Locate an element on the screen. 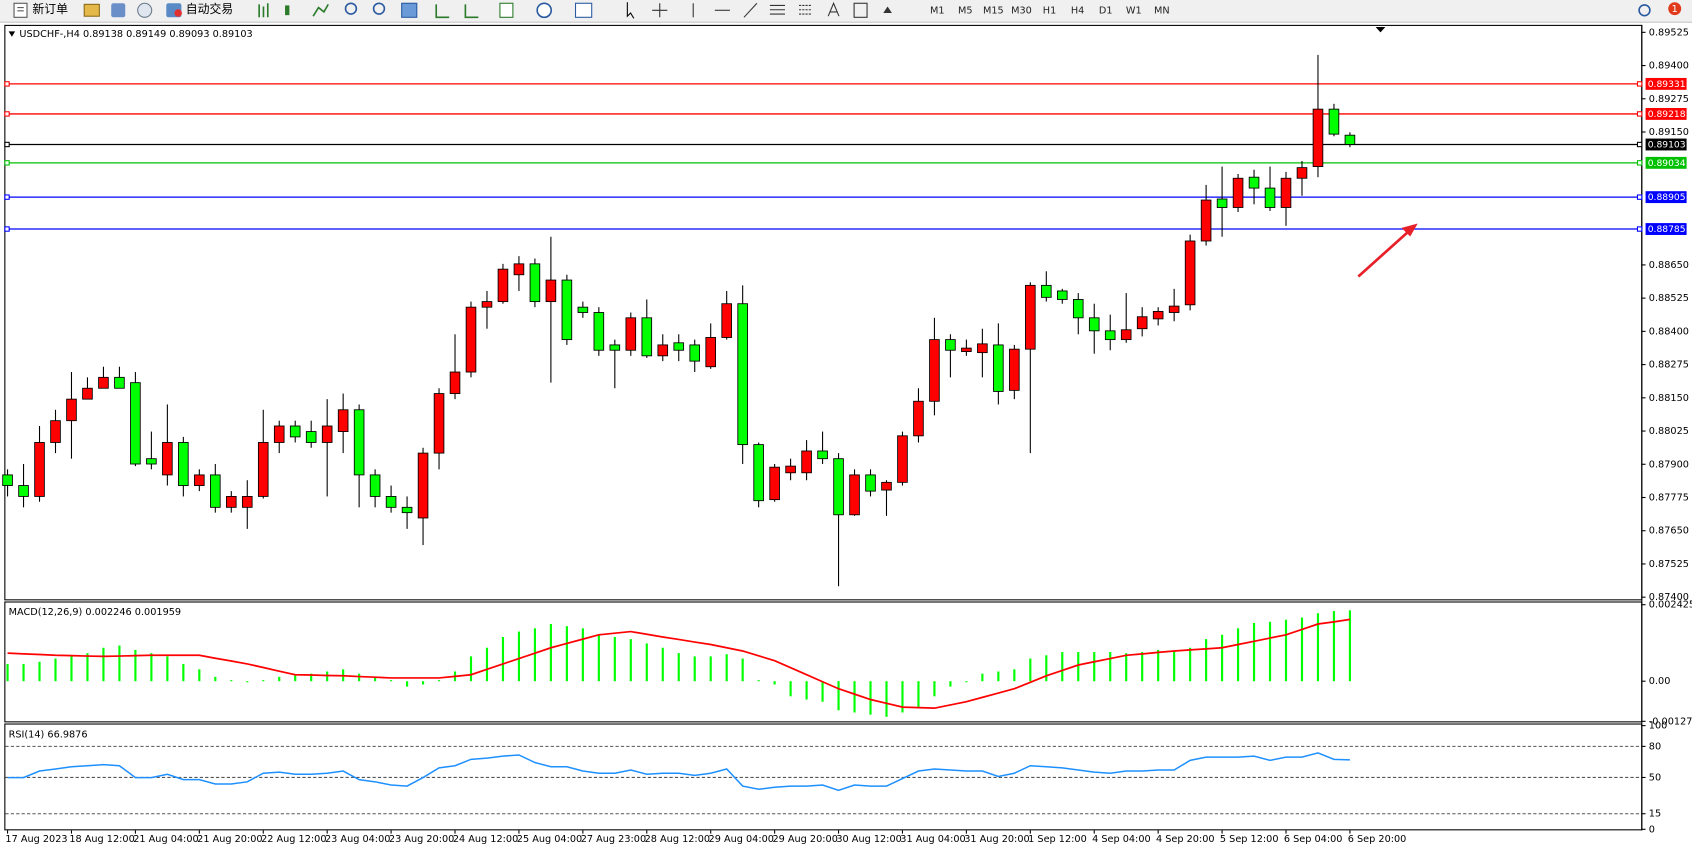  auto-trading-button: 自动交易 is located at coordinates (199, 10).